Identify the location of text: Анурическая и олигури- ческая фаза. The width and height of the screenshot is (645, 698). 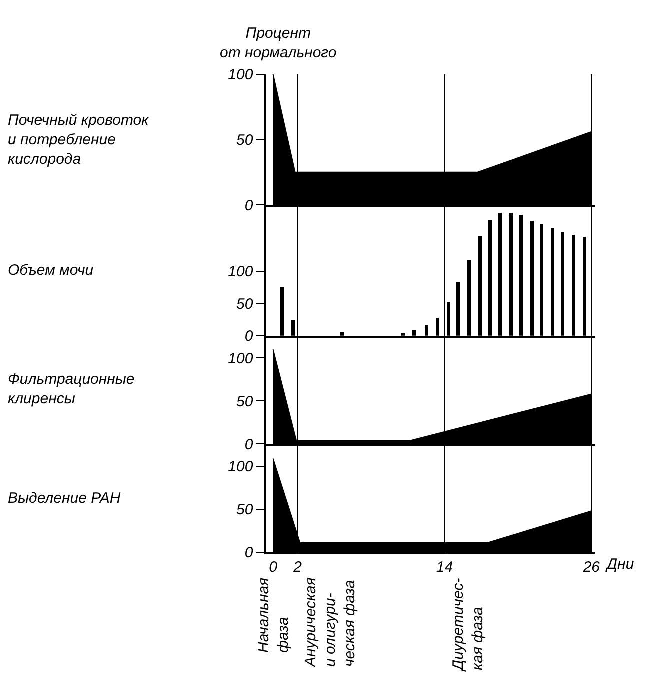
(330, 623).